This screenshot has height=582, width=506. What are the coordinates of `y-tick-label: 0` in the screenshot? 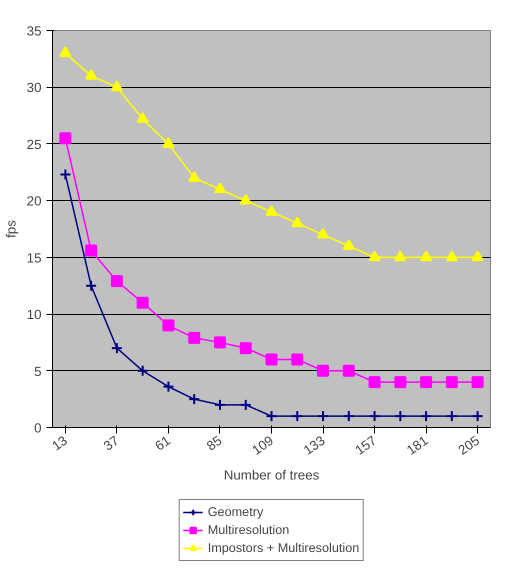 It's located at (38, 428).